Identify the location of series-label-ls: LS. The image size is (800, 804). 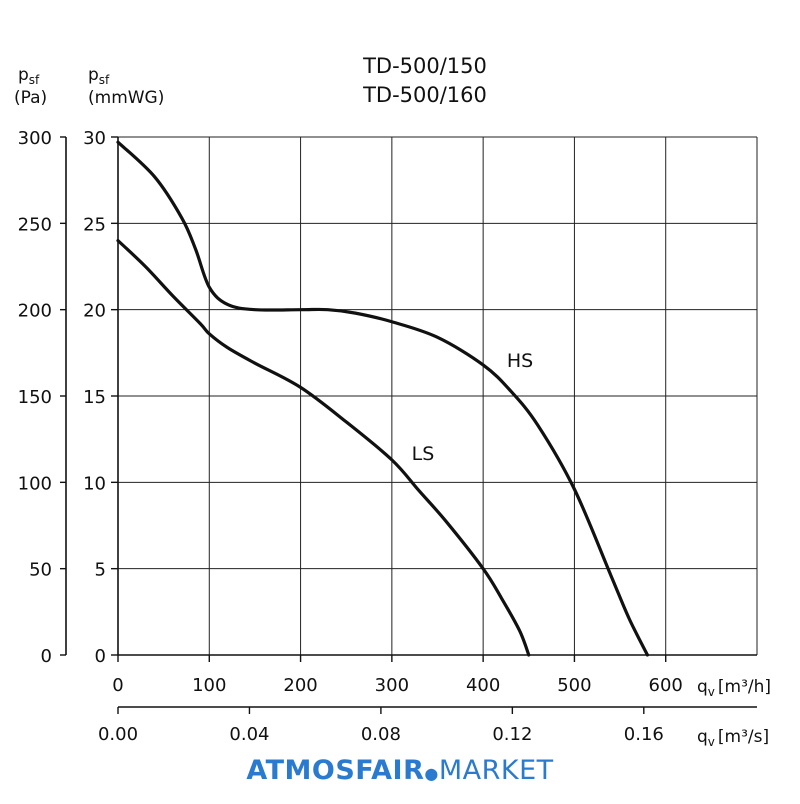
(423, 454).